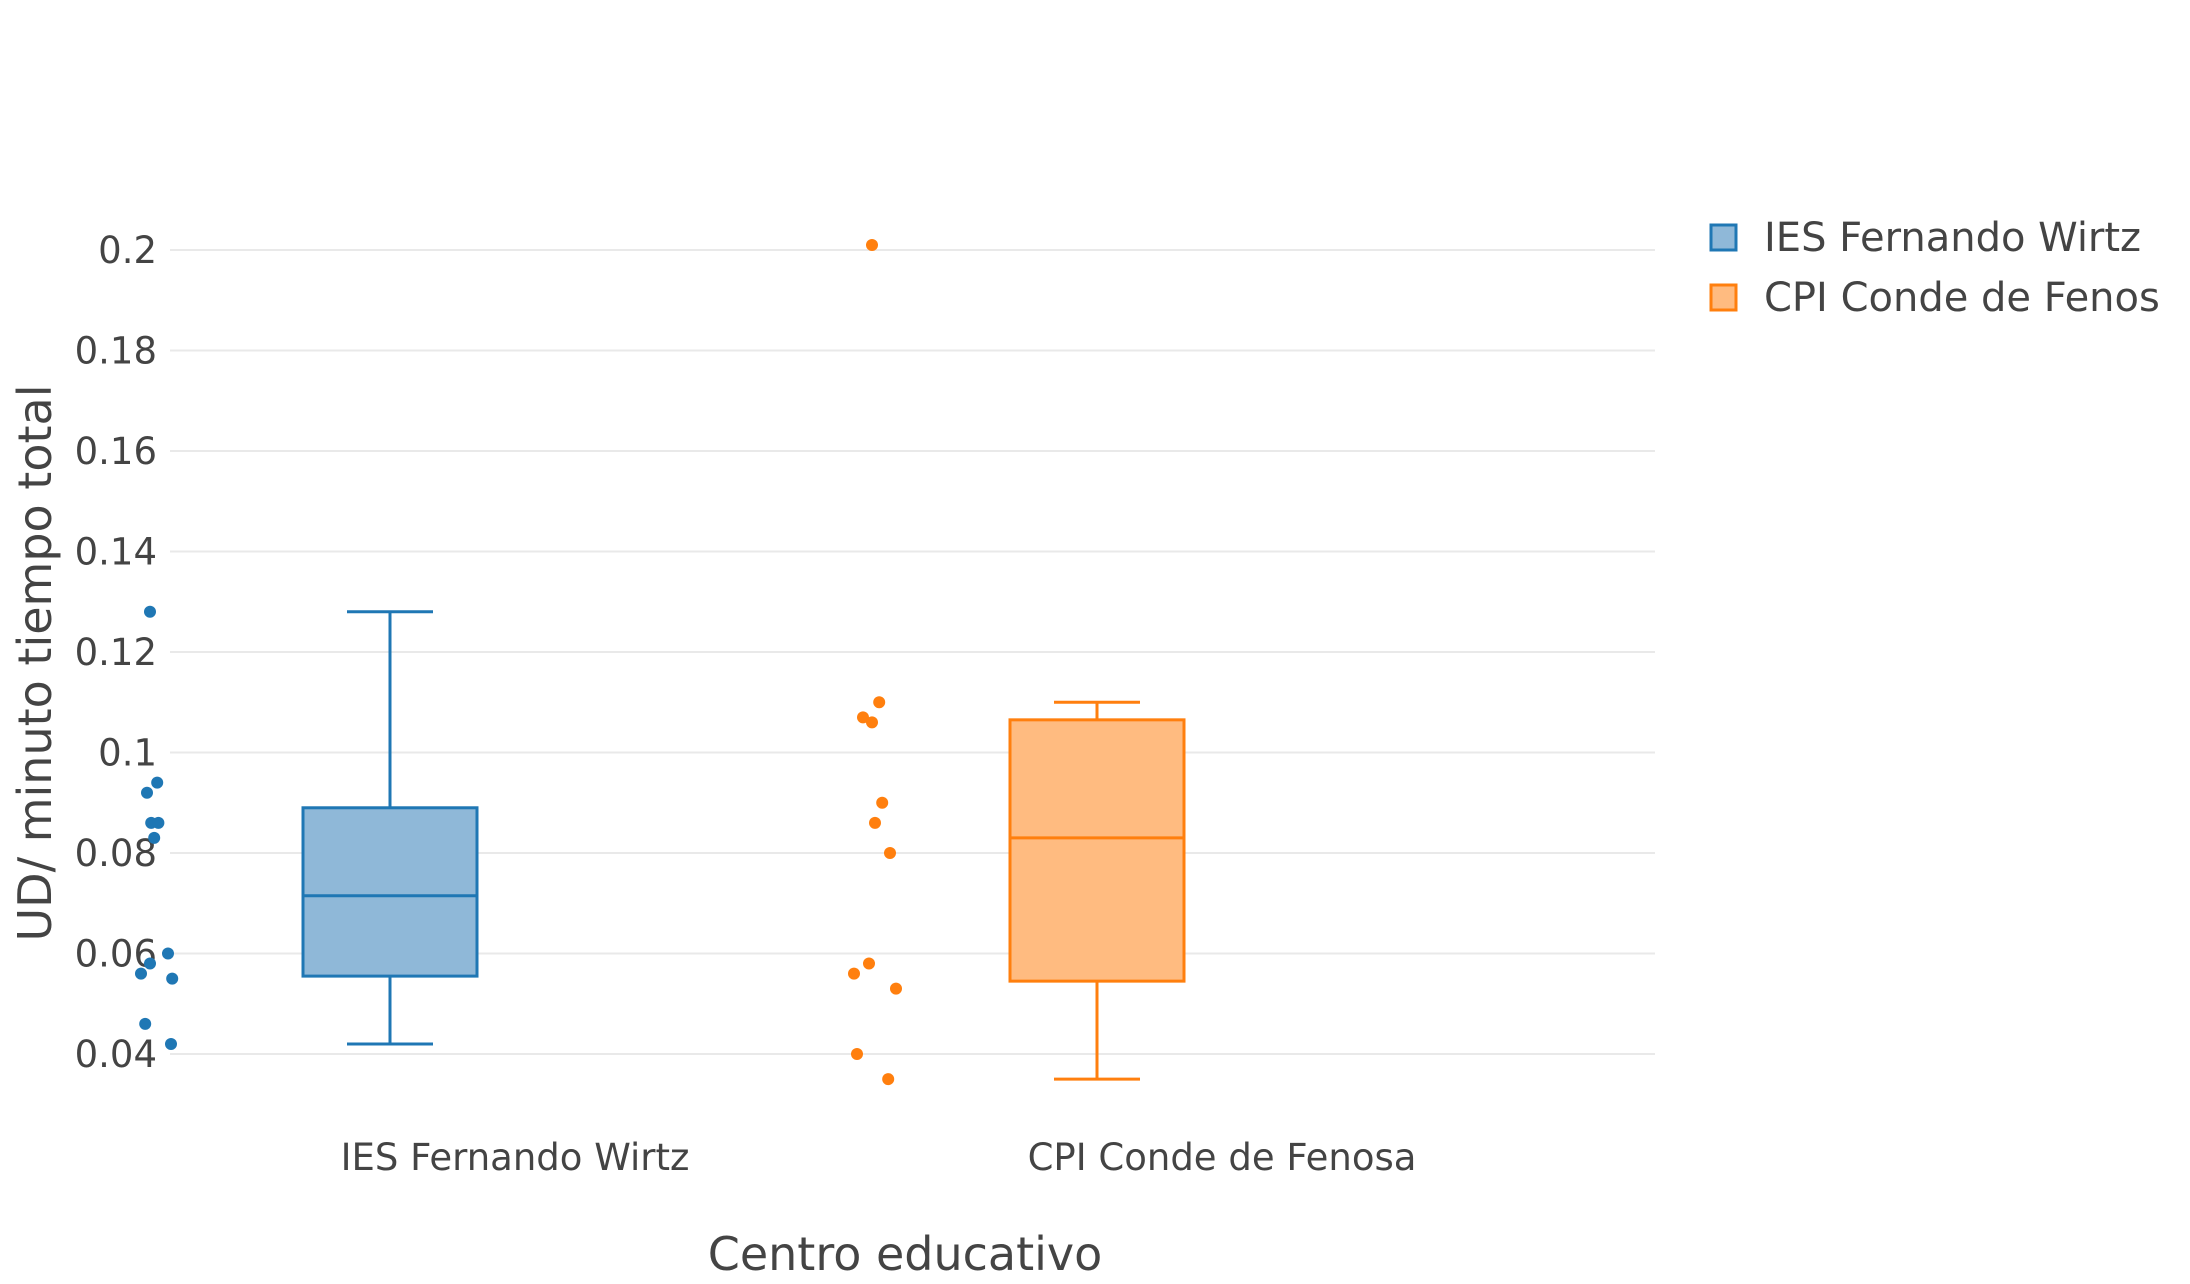 Image resolution: width=2190 pixels, height=1284 pixels. Describe the element at coordinates (1962, 298) in the screenshot. I see `legend-label: CPI Conde de Fenos` at that location.